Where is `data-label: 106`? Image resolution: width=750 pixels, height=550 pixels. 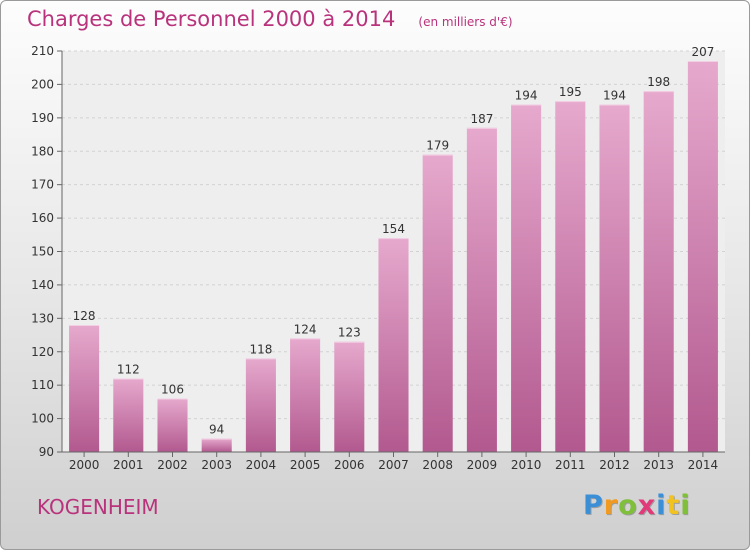 data-label: 106 is located at coordinates (172, 390).